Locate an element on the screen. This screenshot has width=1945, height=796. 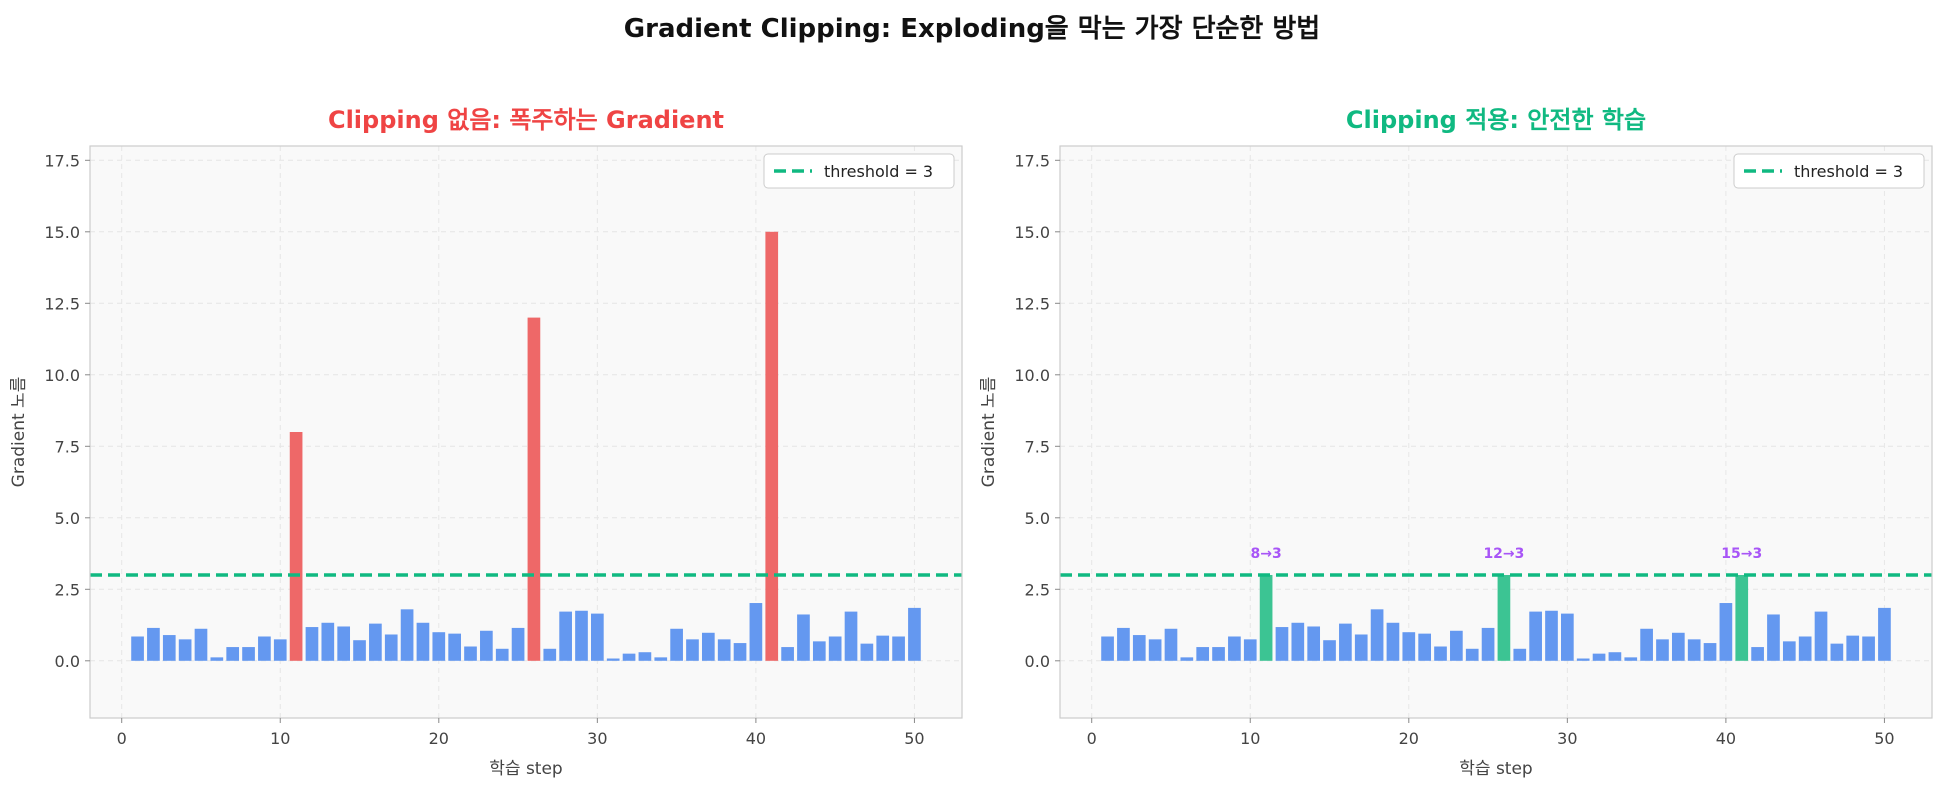
y-axis-label: Gradient 노름 is located at coordinates (989, 432).